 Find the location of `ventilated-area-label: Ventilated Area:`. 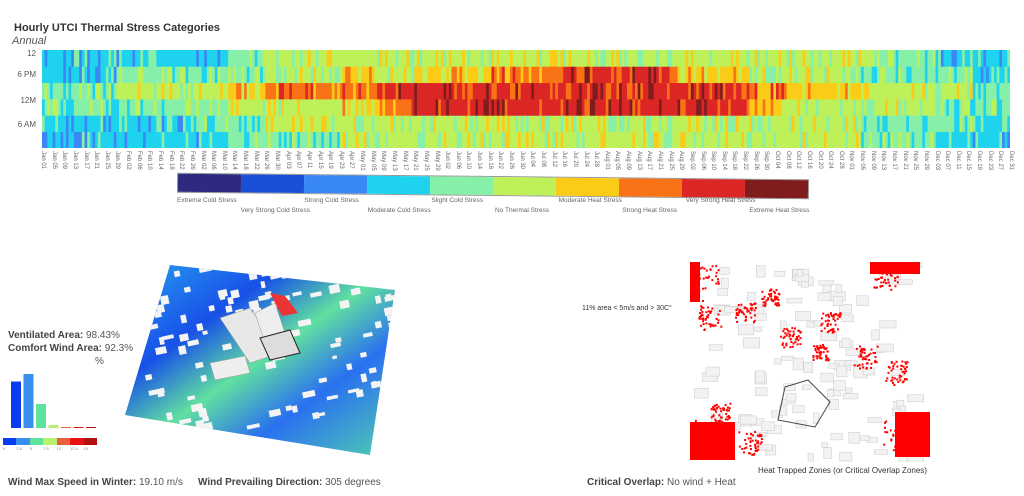

ventilated-area-label: Ventilated Area: is located at coordinates (46, 335).